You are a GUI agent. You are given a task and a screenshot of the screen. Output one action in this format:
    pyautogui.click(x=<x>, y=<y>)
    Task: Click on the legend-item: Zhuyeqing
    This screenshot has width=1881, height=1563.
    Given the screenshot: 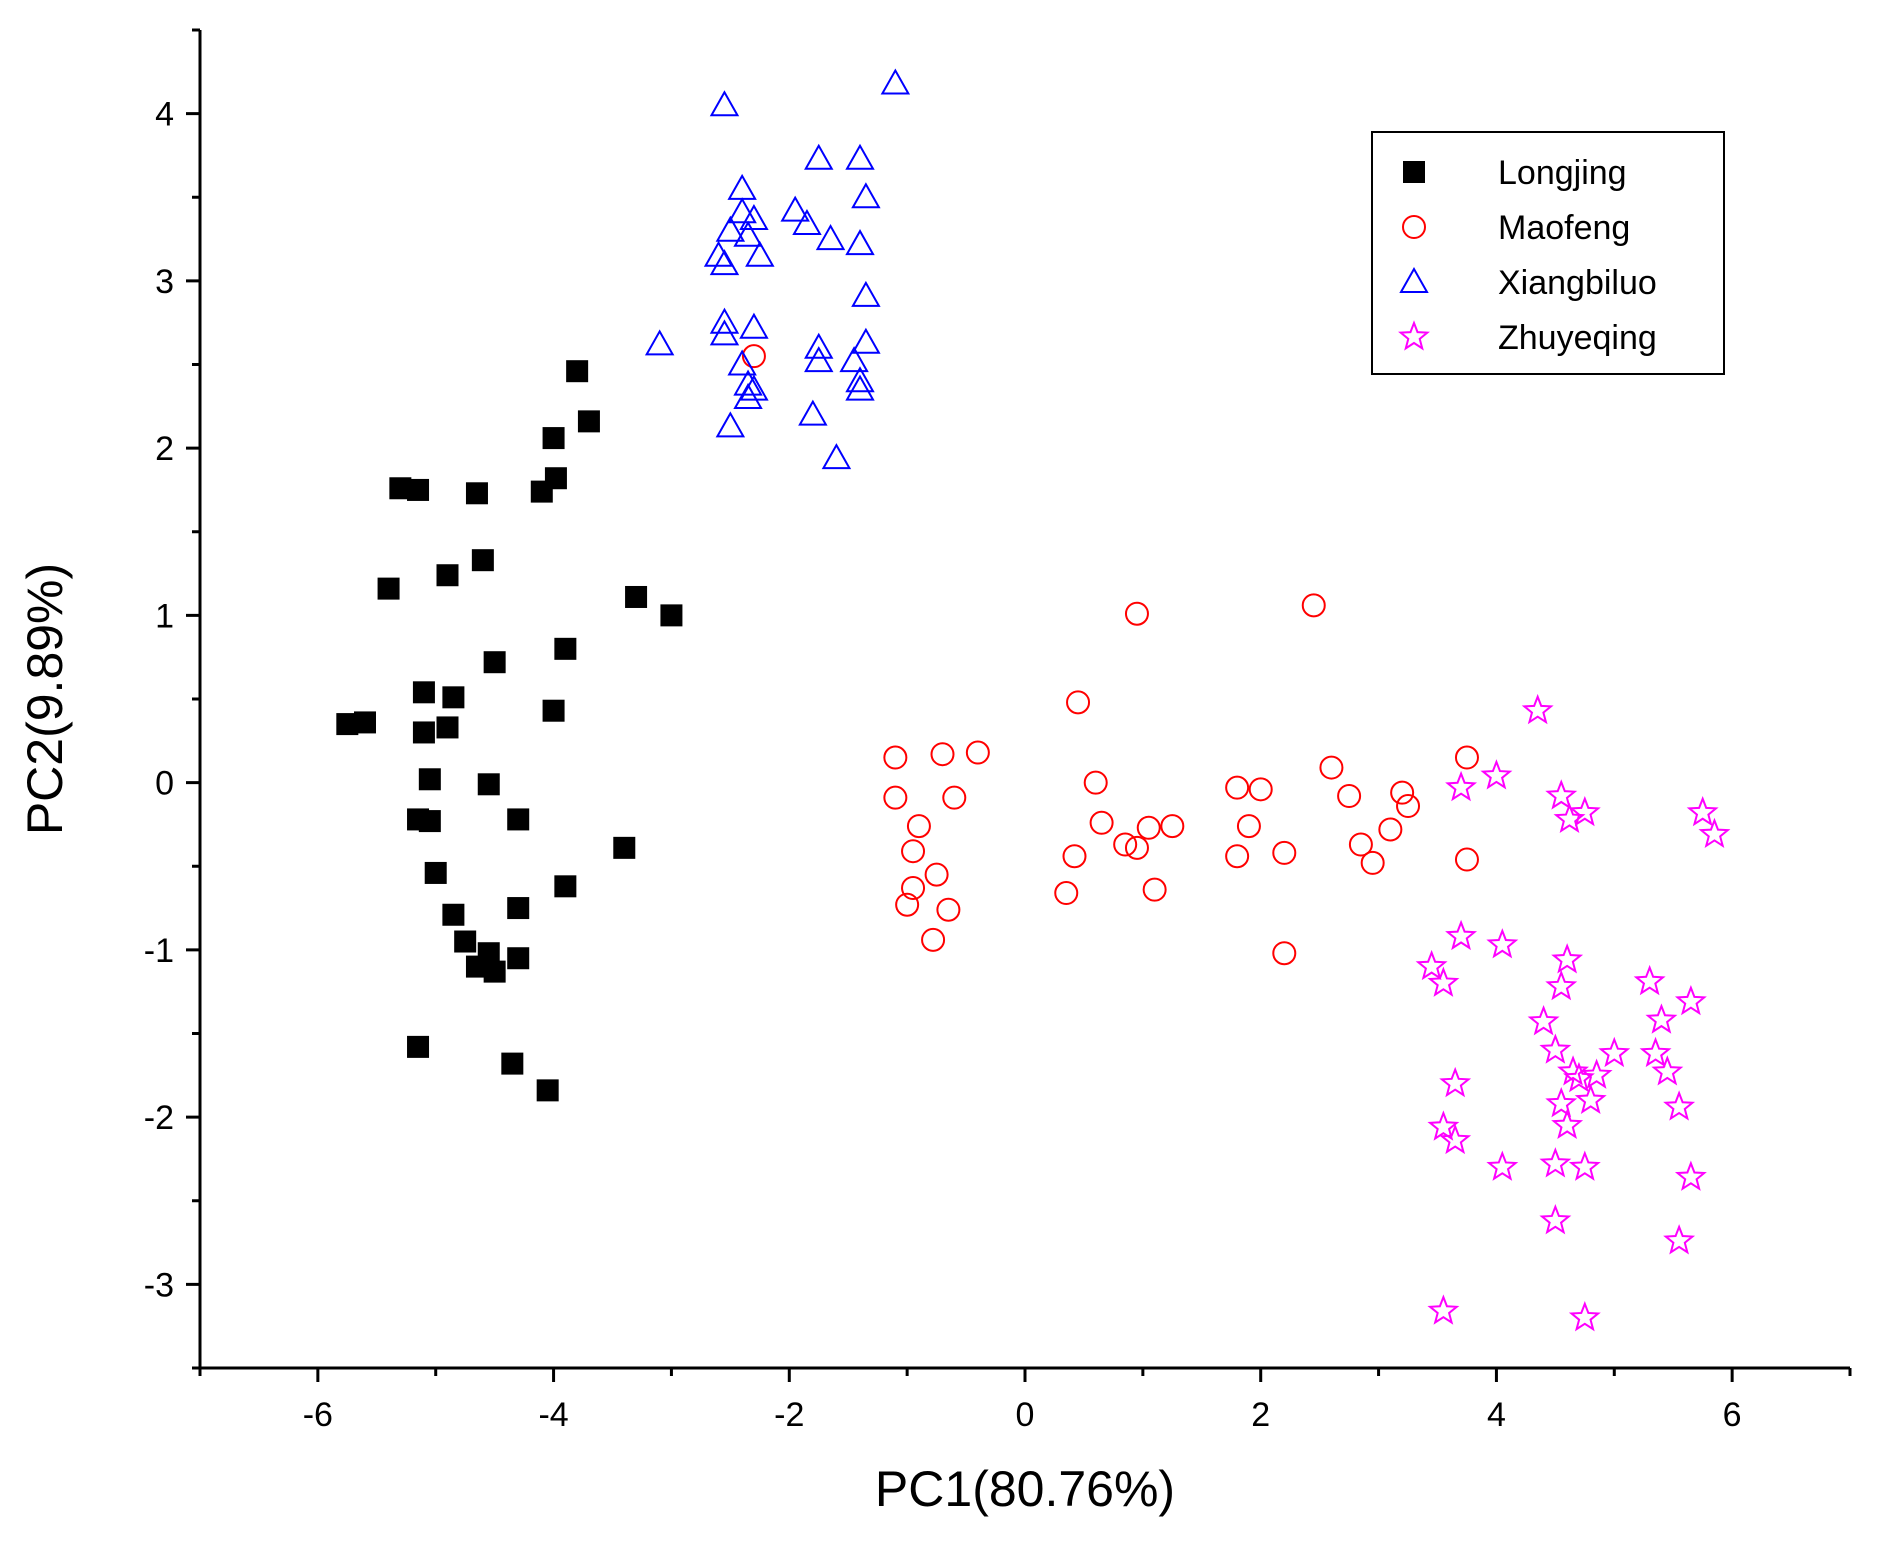 What is the action you would take?
    pyautogui.click(x=1527, y=338)
    